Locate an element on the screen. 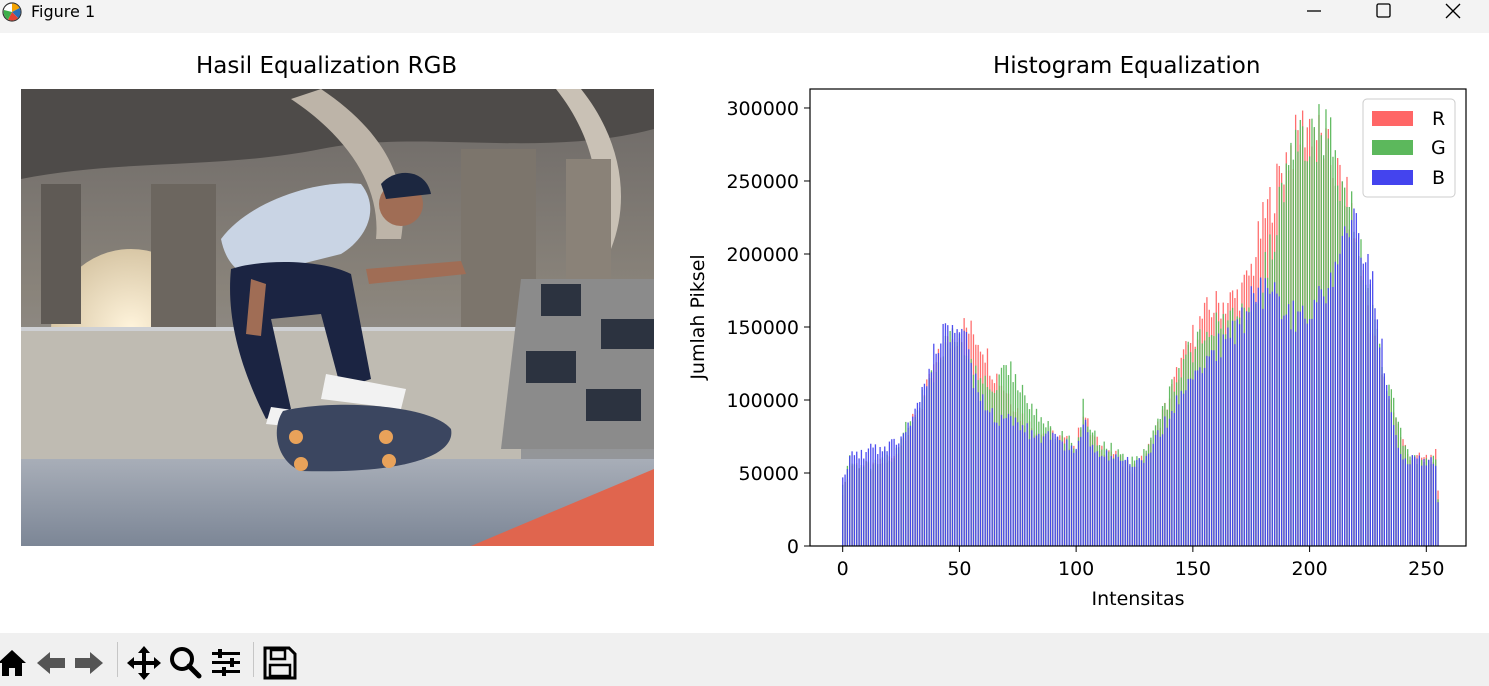 The width and height of the screenshot is (1489, 686). close-icon is located at coordinates (1453, 11).